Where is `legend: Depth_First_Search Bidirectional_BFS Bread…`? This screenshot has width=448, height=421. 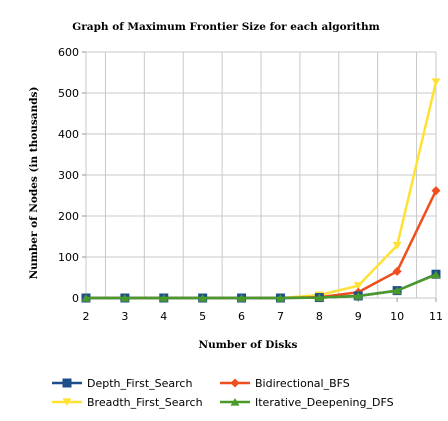
legend: Depth_First_Search Bidirectional_BFS Bread… is located at coordinates (223, 393).